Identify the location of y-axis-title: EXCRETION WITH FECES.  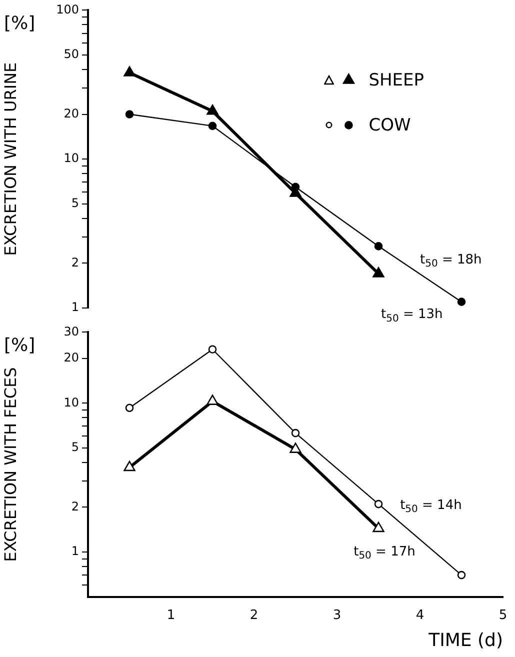
(10, 464).